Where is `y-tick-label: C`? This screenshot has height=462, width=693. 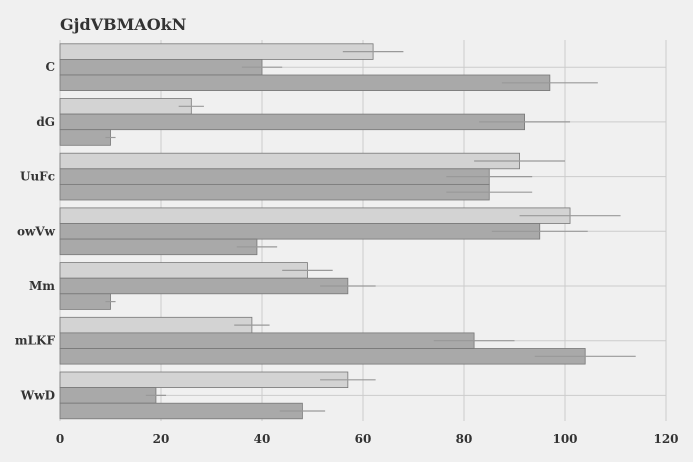 y-tick-label: C is located at coordinates (50, 67).